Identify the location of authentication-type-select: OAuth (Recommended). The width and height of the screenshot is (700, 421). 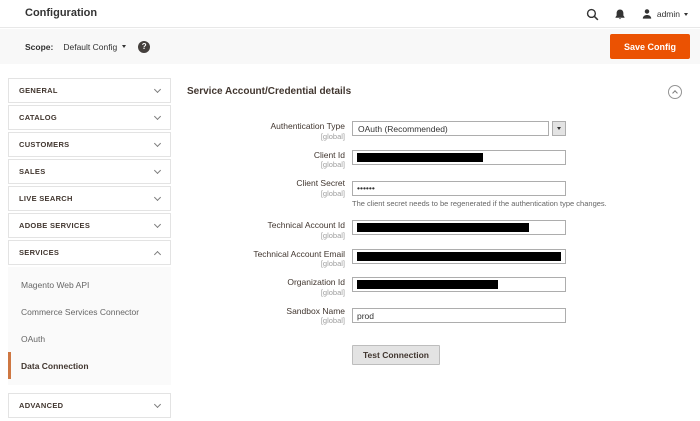
(450, 128).